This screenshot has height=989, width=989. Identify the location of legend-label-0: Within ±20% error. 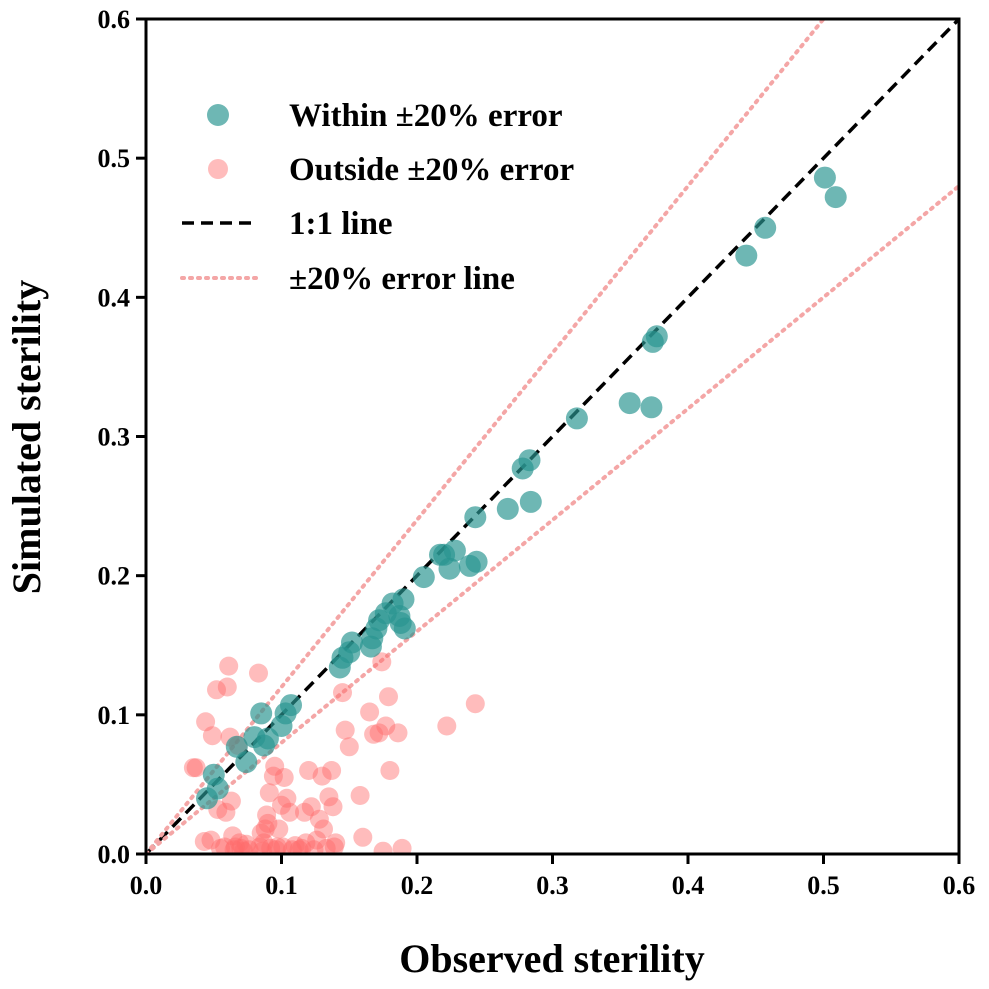
(426, 116).